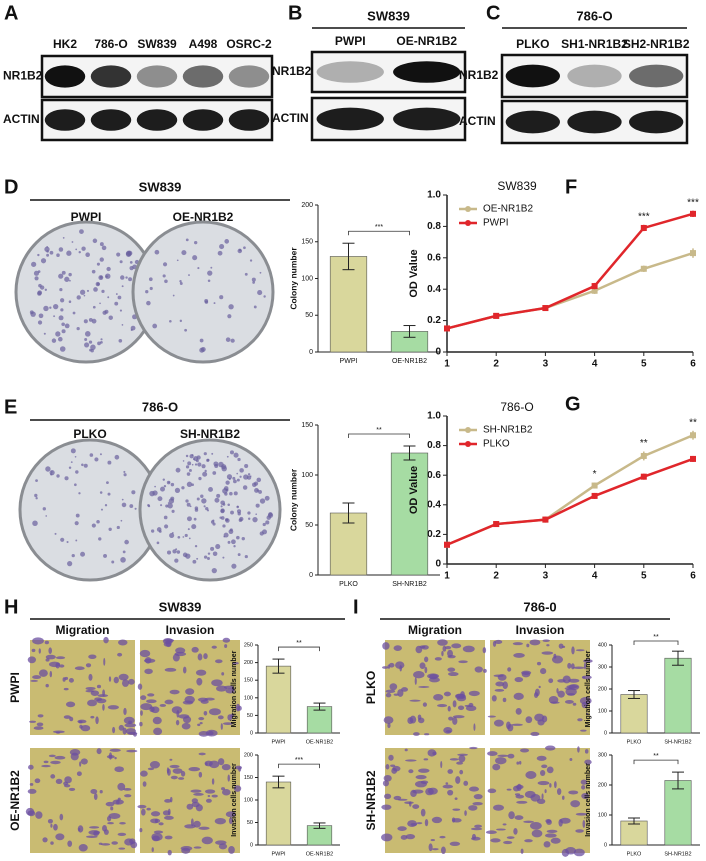 The width and height of the screenshot is (706, 861). Describe the element at coordinates (311, 352) in the screenshot. I see `y-tick-label: 0` at that location.